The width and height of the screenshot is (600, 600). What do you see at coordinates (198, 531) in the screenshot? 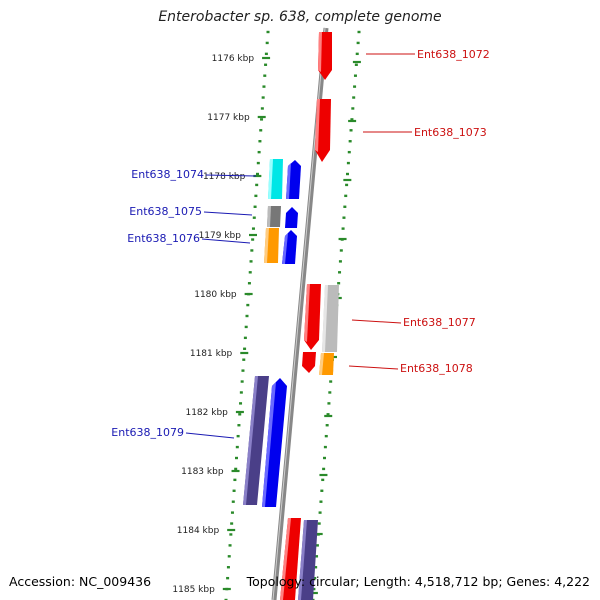
I see `ruler-tick-label: 1184 kbp` at bounding box center [198, 531].